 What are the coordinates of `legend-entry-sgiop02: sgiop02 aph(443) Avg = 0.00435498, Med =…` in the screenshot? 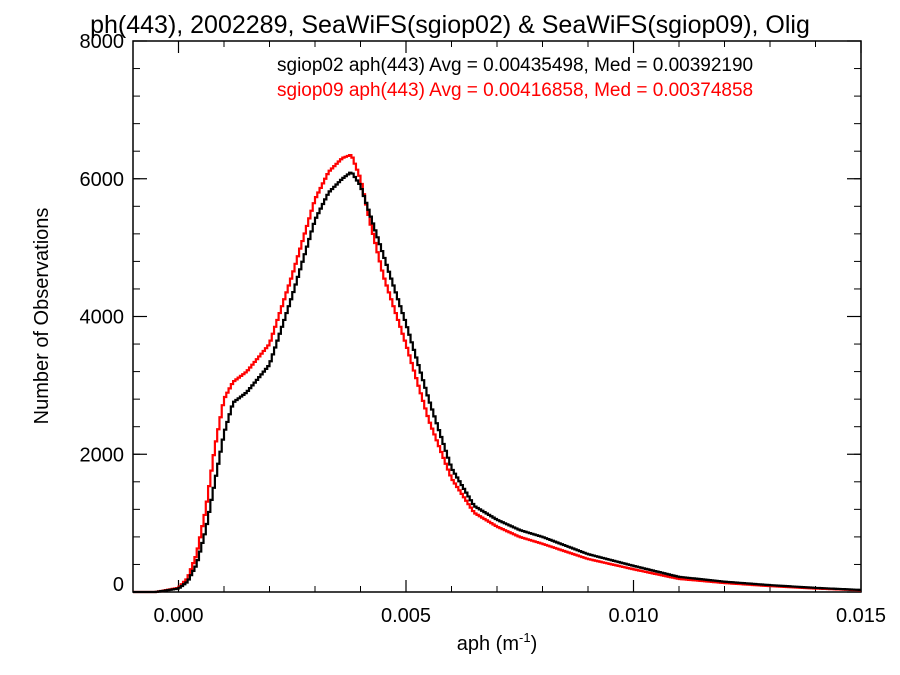 It's located at (515, 65).